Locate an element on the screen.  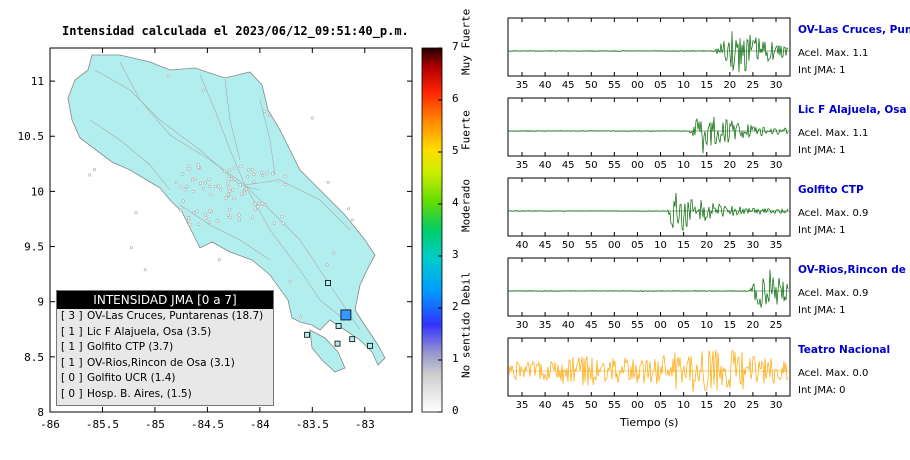
lat-tick-label: 9 is located at coordinates (40, 302).